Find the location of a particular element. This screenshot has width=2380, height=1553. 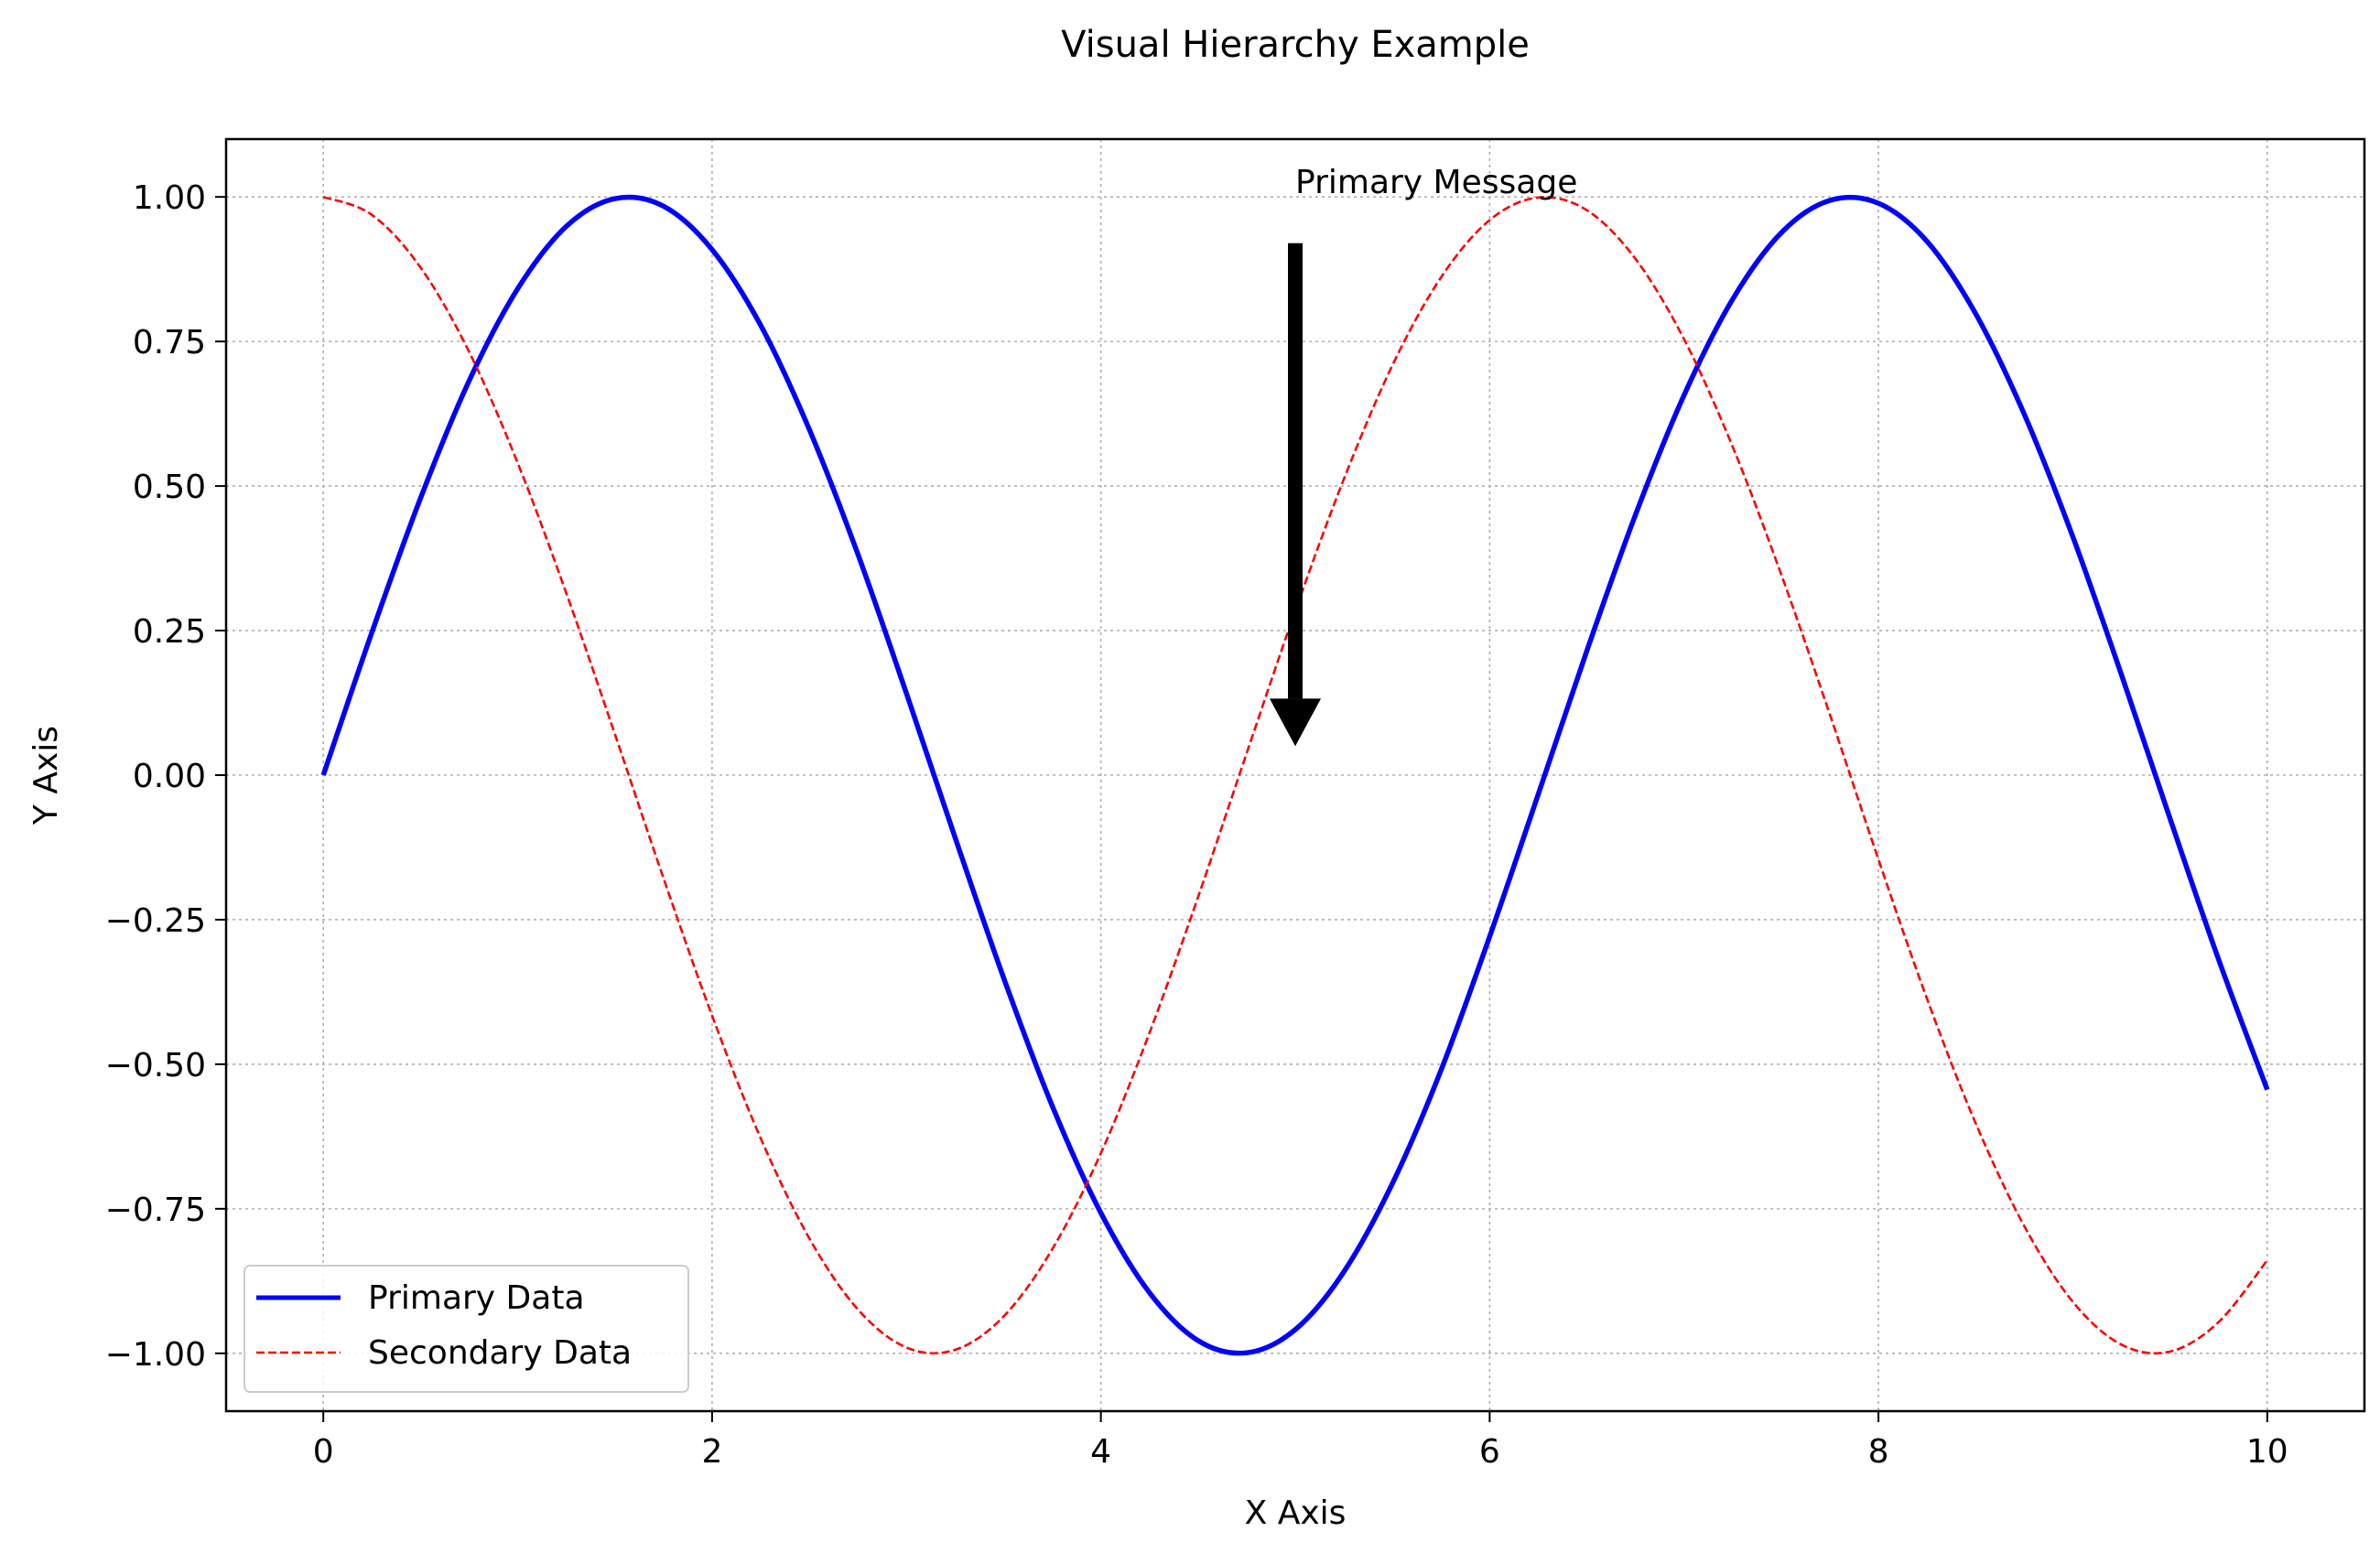

annotation: Primary Message is located at coordinates (1423, 456).